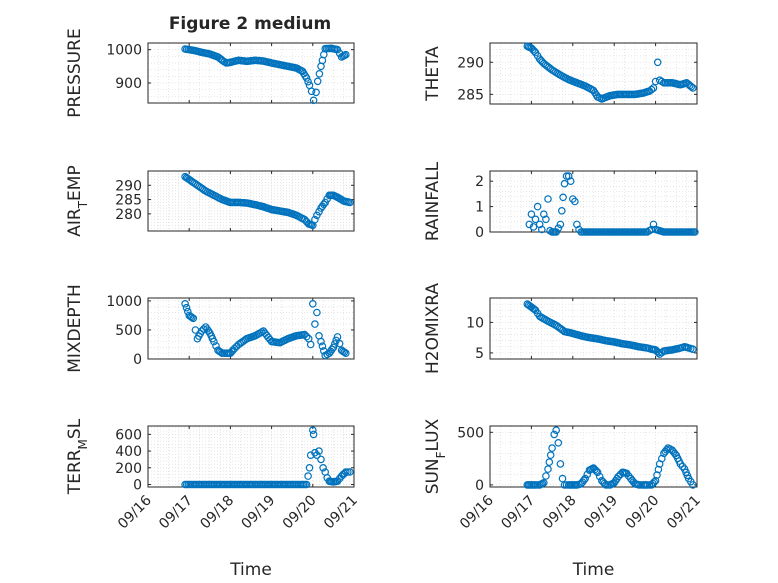 This screenshot has width=778, height=583. Describe the element at coordinates (479, 354) in the screenshot. I see `y-tick-label: 5` at that location.